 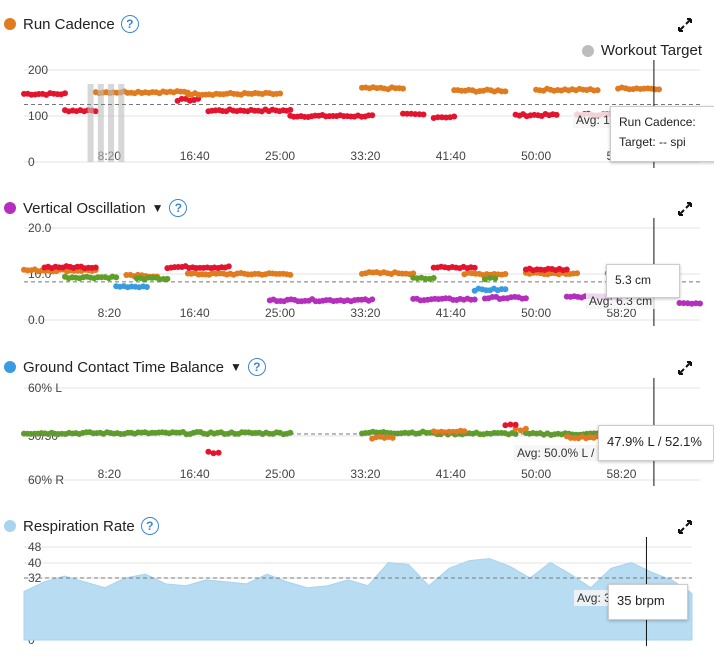 I want to click on y-tick-label: 100, so click(x=38, y=116).